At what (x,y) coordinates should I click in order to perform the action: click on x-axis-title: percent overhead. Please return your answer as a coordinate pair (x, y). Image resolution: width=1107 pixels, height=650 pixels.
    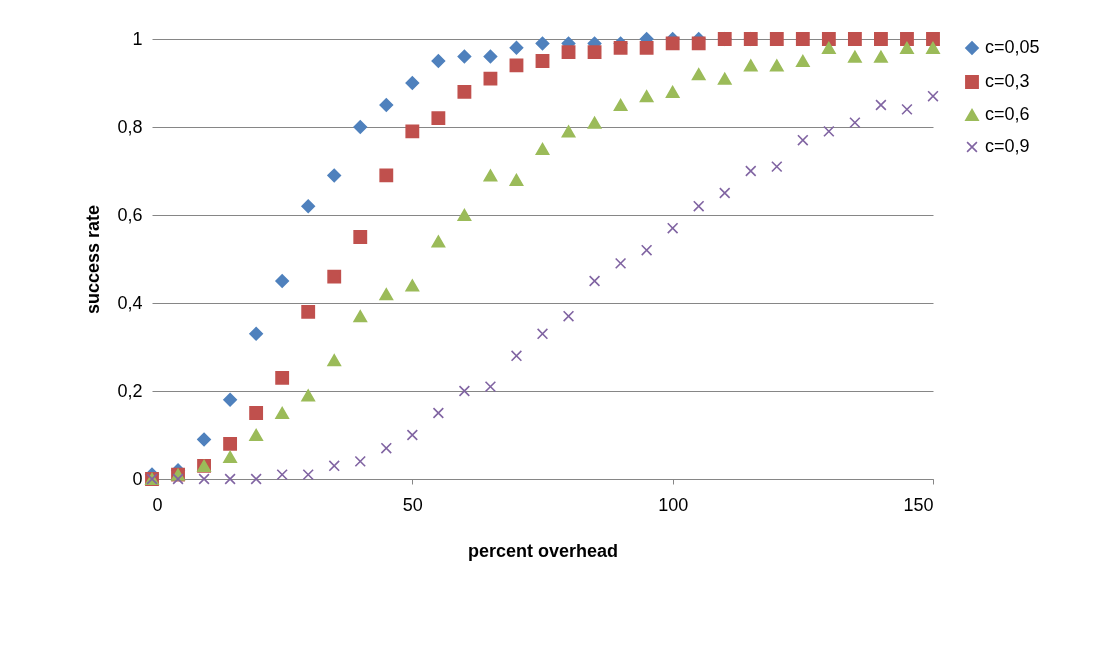
    Looking at the image, I should click on (543, 550).